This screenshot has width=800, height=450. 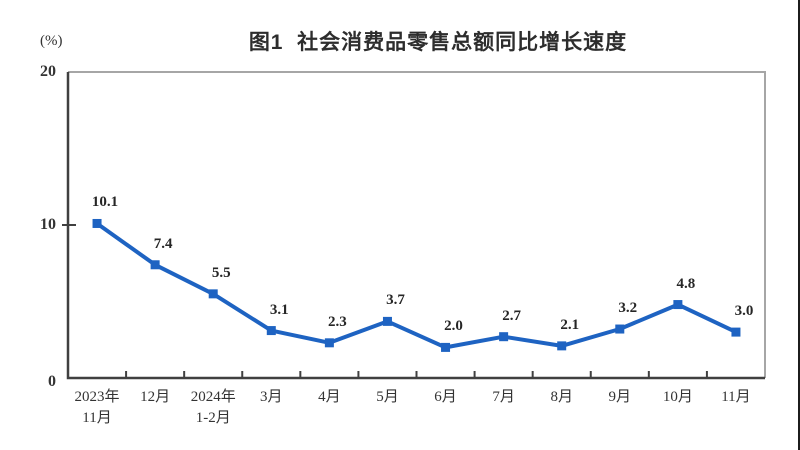 I want to click on data-point-label: 10.1, so click(x=105, y=202).